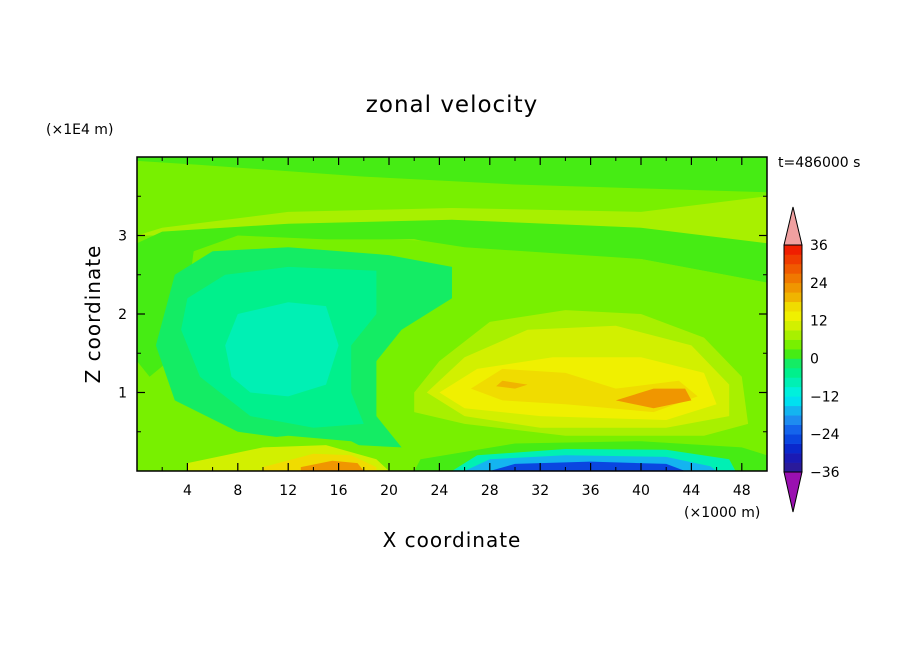  I want to click on y-tick-label: 3, so click(122, 237).